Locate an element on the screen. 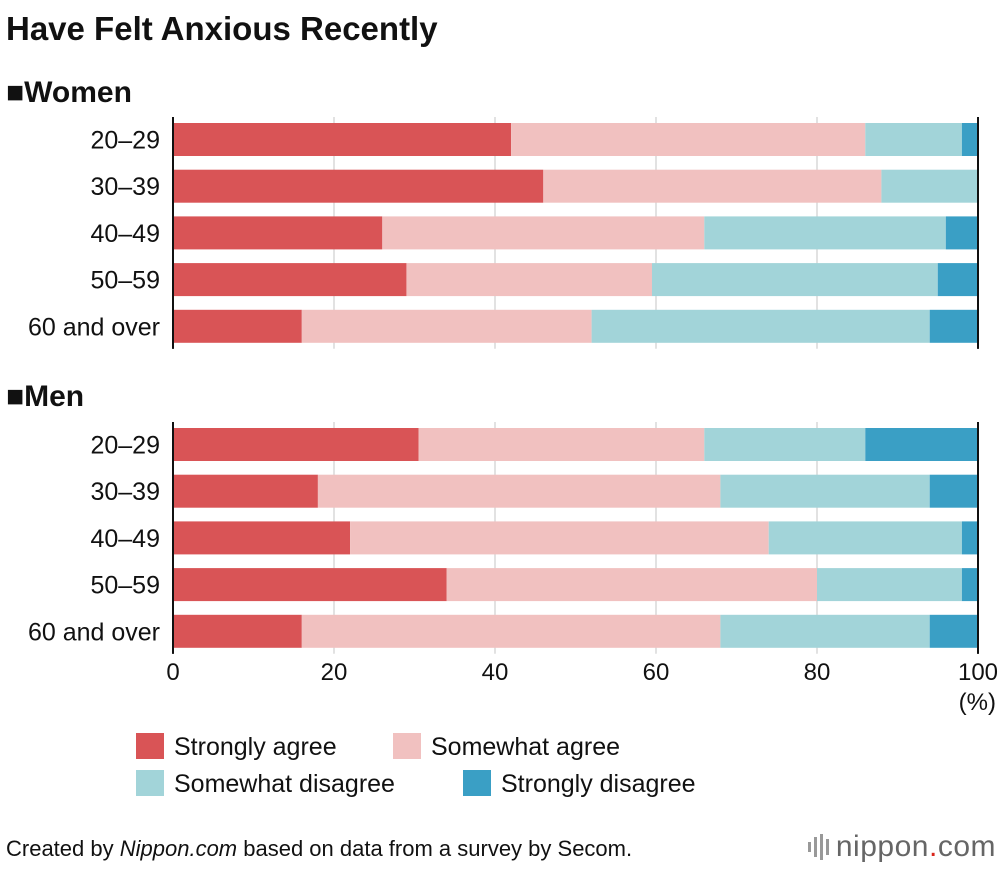 Image resolution: width=1000 pixels, height=870 pixels. x-unit-label: (%) is located at coordinates (977, 702).